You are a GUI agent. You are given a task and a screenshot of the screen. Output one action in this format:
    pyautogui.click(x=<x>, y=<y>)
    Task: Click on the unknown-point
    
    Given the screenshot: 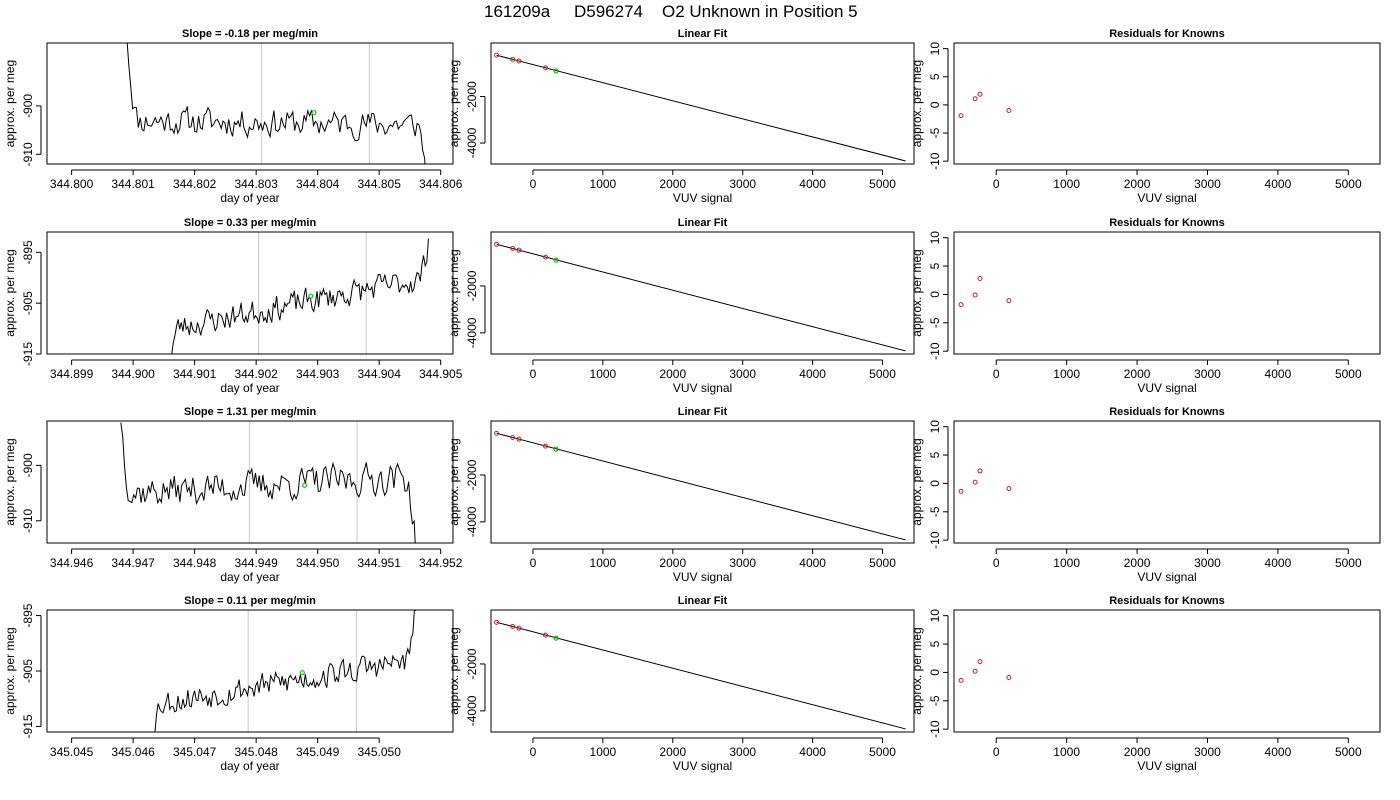 What is the action you would take?
    pyautogui.click(x=556, y=638)
    